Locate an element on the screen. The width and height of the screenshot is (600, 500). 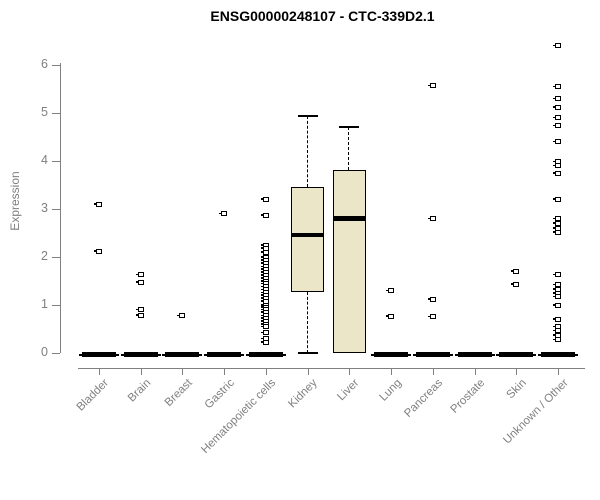
x-axis-line is located at coordinates (331, 368).